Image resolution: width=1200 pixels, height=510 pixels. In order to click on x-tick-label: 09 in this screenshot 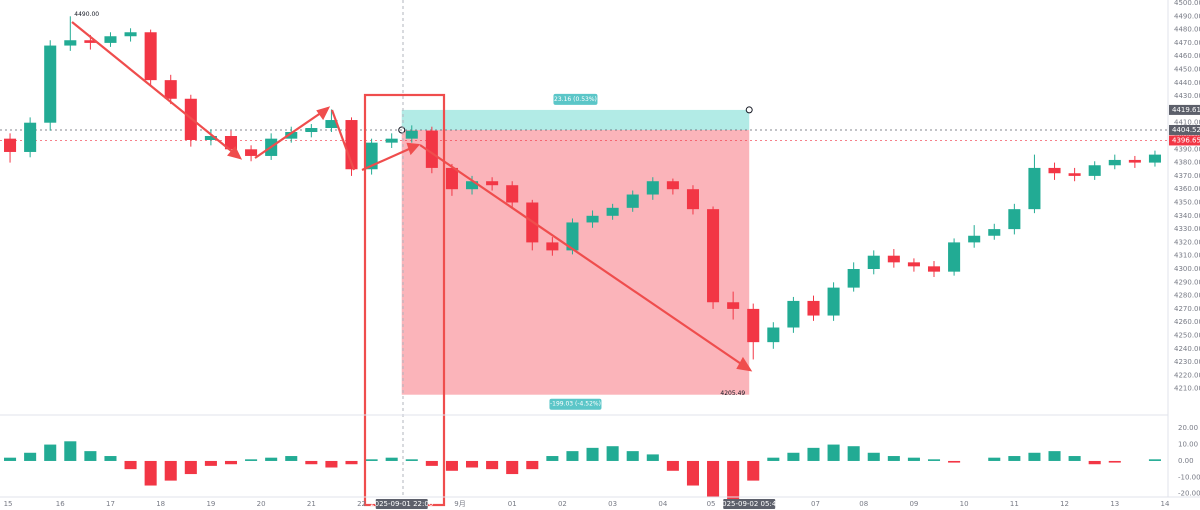, I will do `click(913, 504)`.